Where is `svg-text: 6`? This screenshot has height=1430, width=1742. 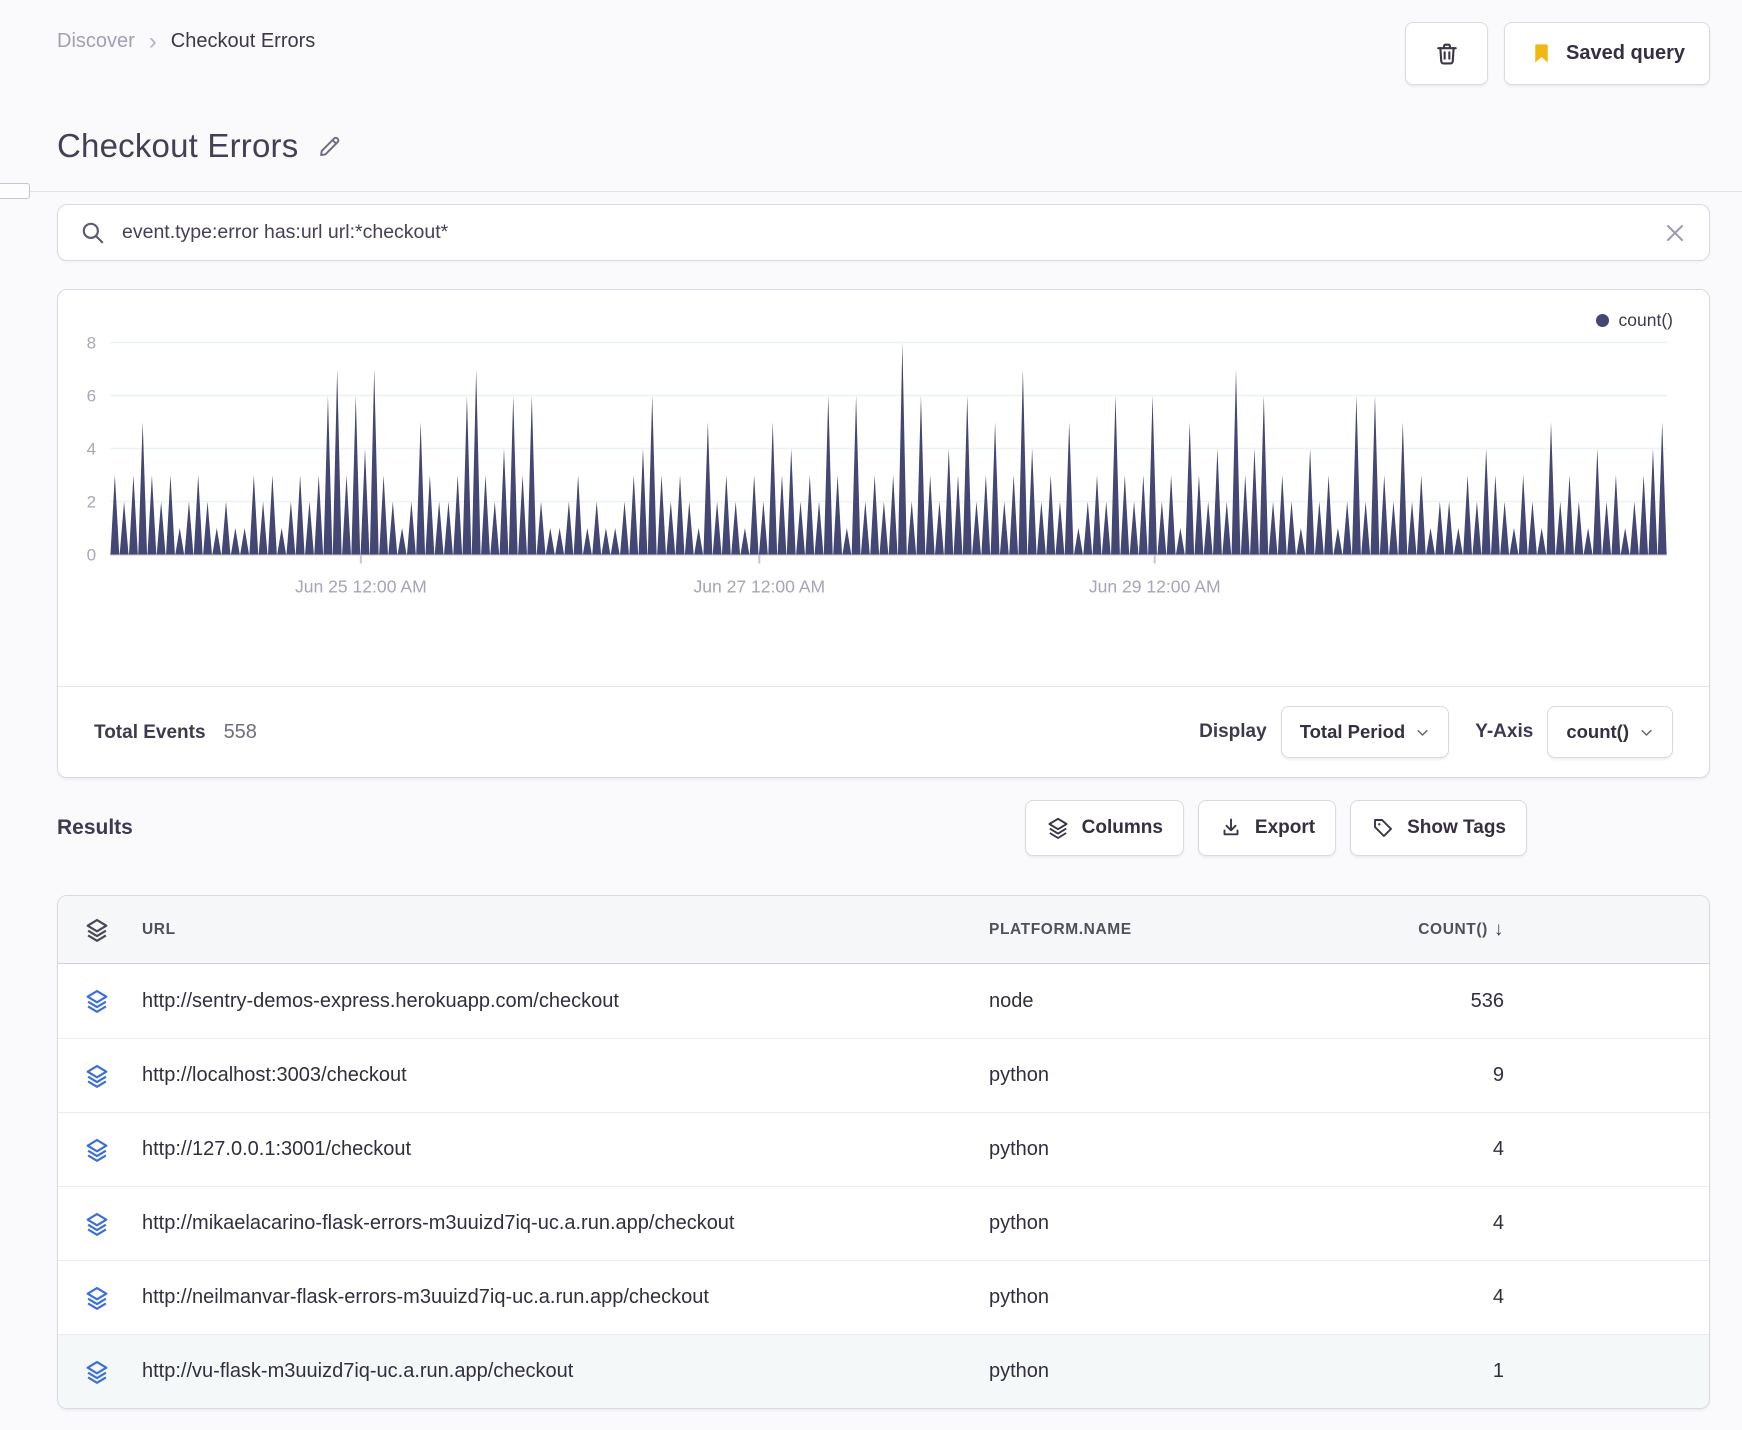
svg-text: 6 is located at coordinates (91, 396).